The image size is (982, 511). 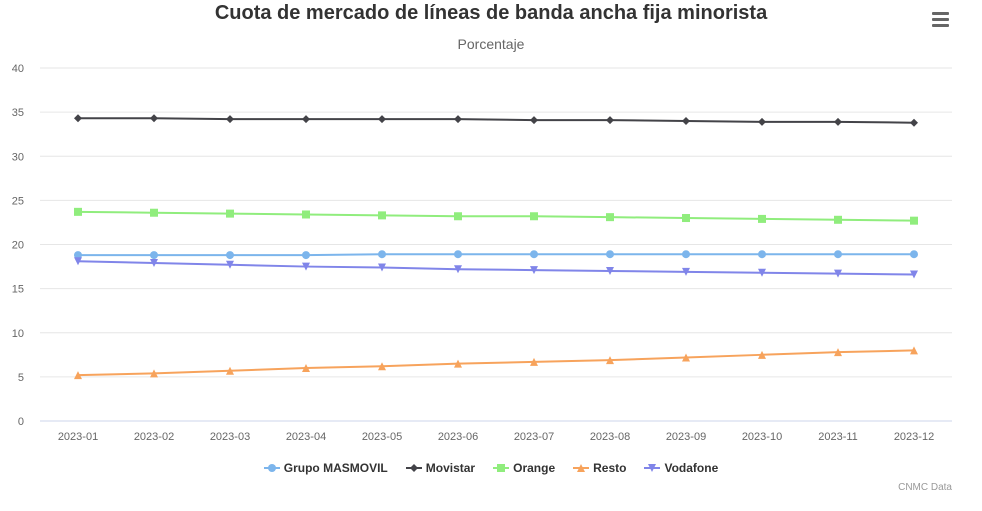 What do you see at coordinates (838, 437) in the screenshot?
I see `x-tick-label: 2023-11` at bounding box center [838, 437].